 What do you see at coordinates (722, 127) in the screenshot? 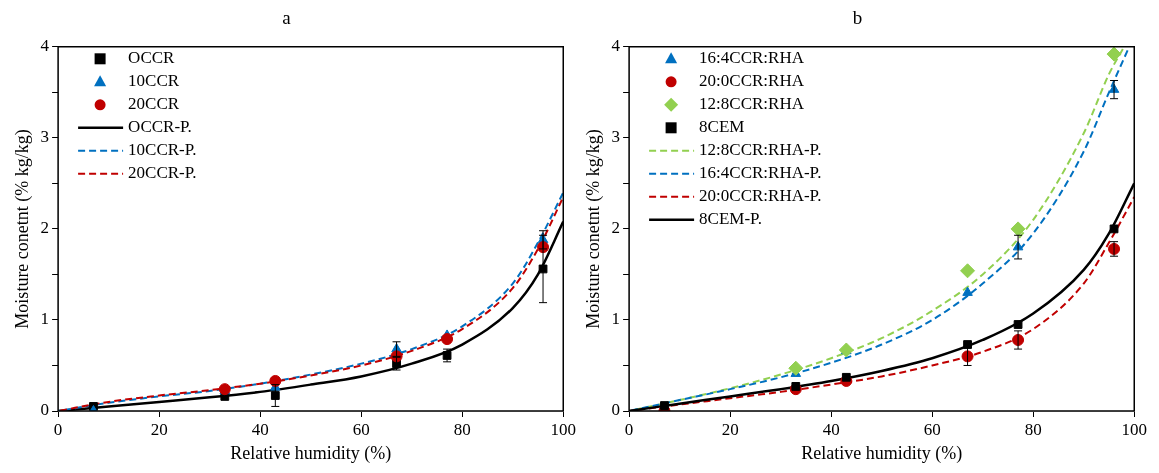
I see `legend-label: 8CEM` at bounding box center [722, 127].